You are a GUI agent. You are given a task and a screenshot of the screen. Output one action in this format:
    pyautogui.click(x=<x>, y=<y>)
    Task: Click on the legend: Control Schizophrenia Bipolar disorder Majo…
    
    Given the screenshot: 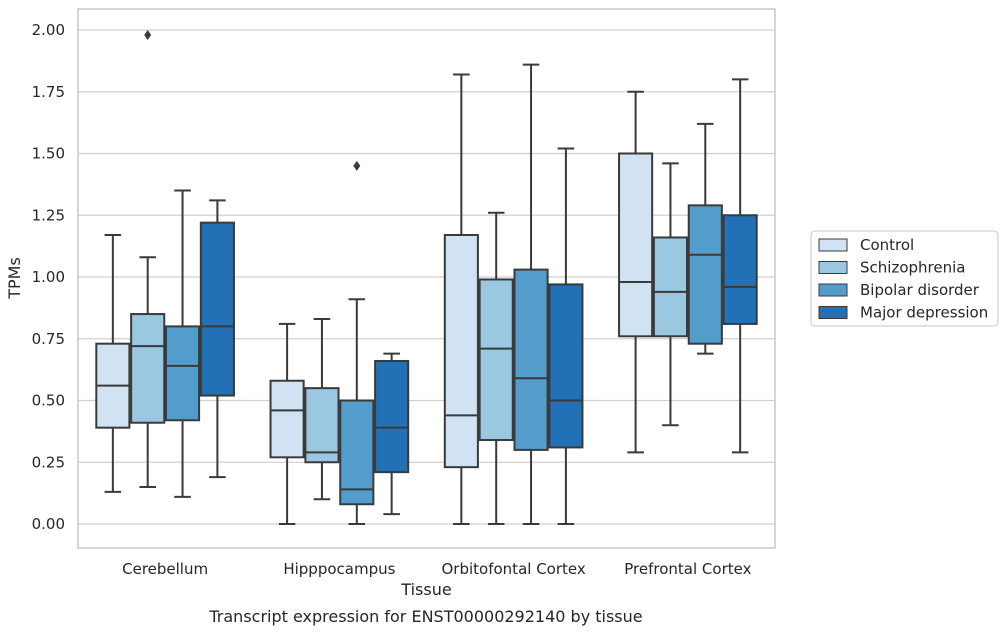 What is the action you would take?
    pyautogui.click(x=904, y=278)
    